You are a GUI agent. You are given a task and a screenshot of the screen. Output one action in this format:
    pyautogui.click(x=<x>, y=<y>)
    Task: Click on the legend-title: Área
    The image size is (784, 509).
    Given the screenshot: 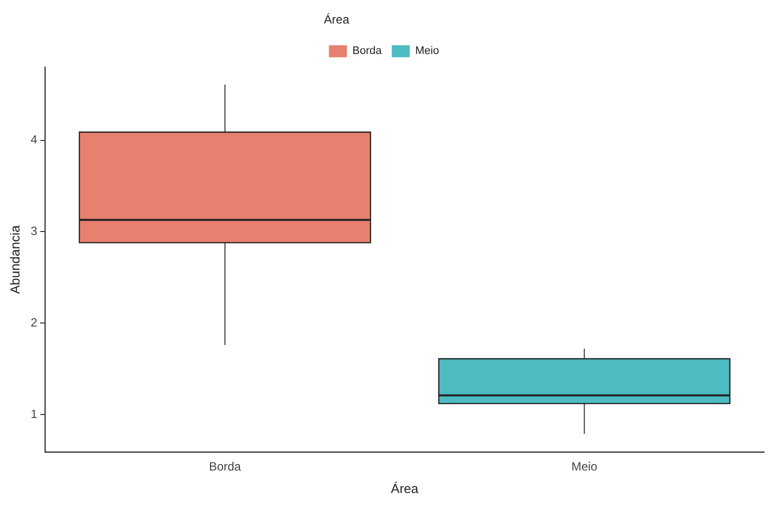 What is the action you would take?
    pyautogui.click(x=337, y=19)
    